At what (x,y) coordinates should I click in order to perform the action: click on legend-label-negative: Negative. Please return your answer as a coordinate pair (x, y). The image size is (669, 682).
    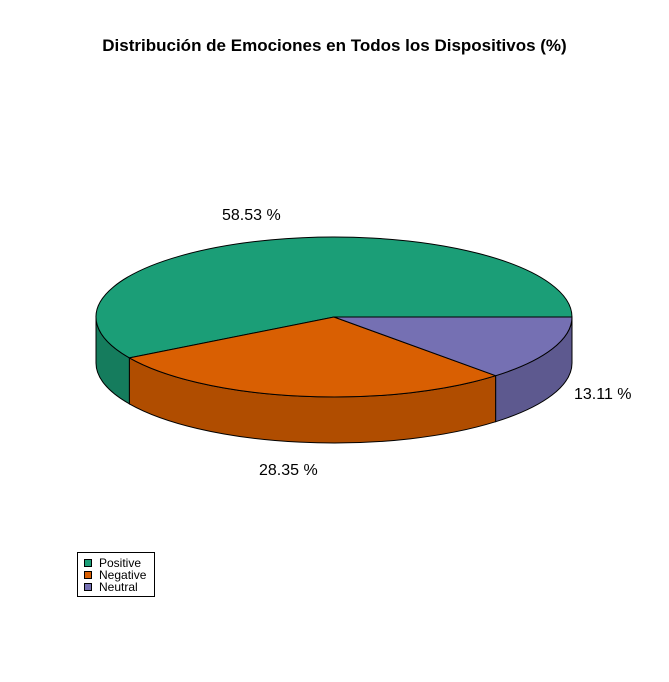
    Looking at the image, I should click on (123, 575).